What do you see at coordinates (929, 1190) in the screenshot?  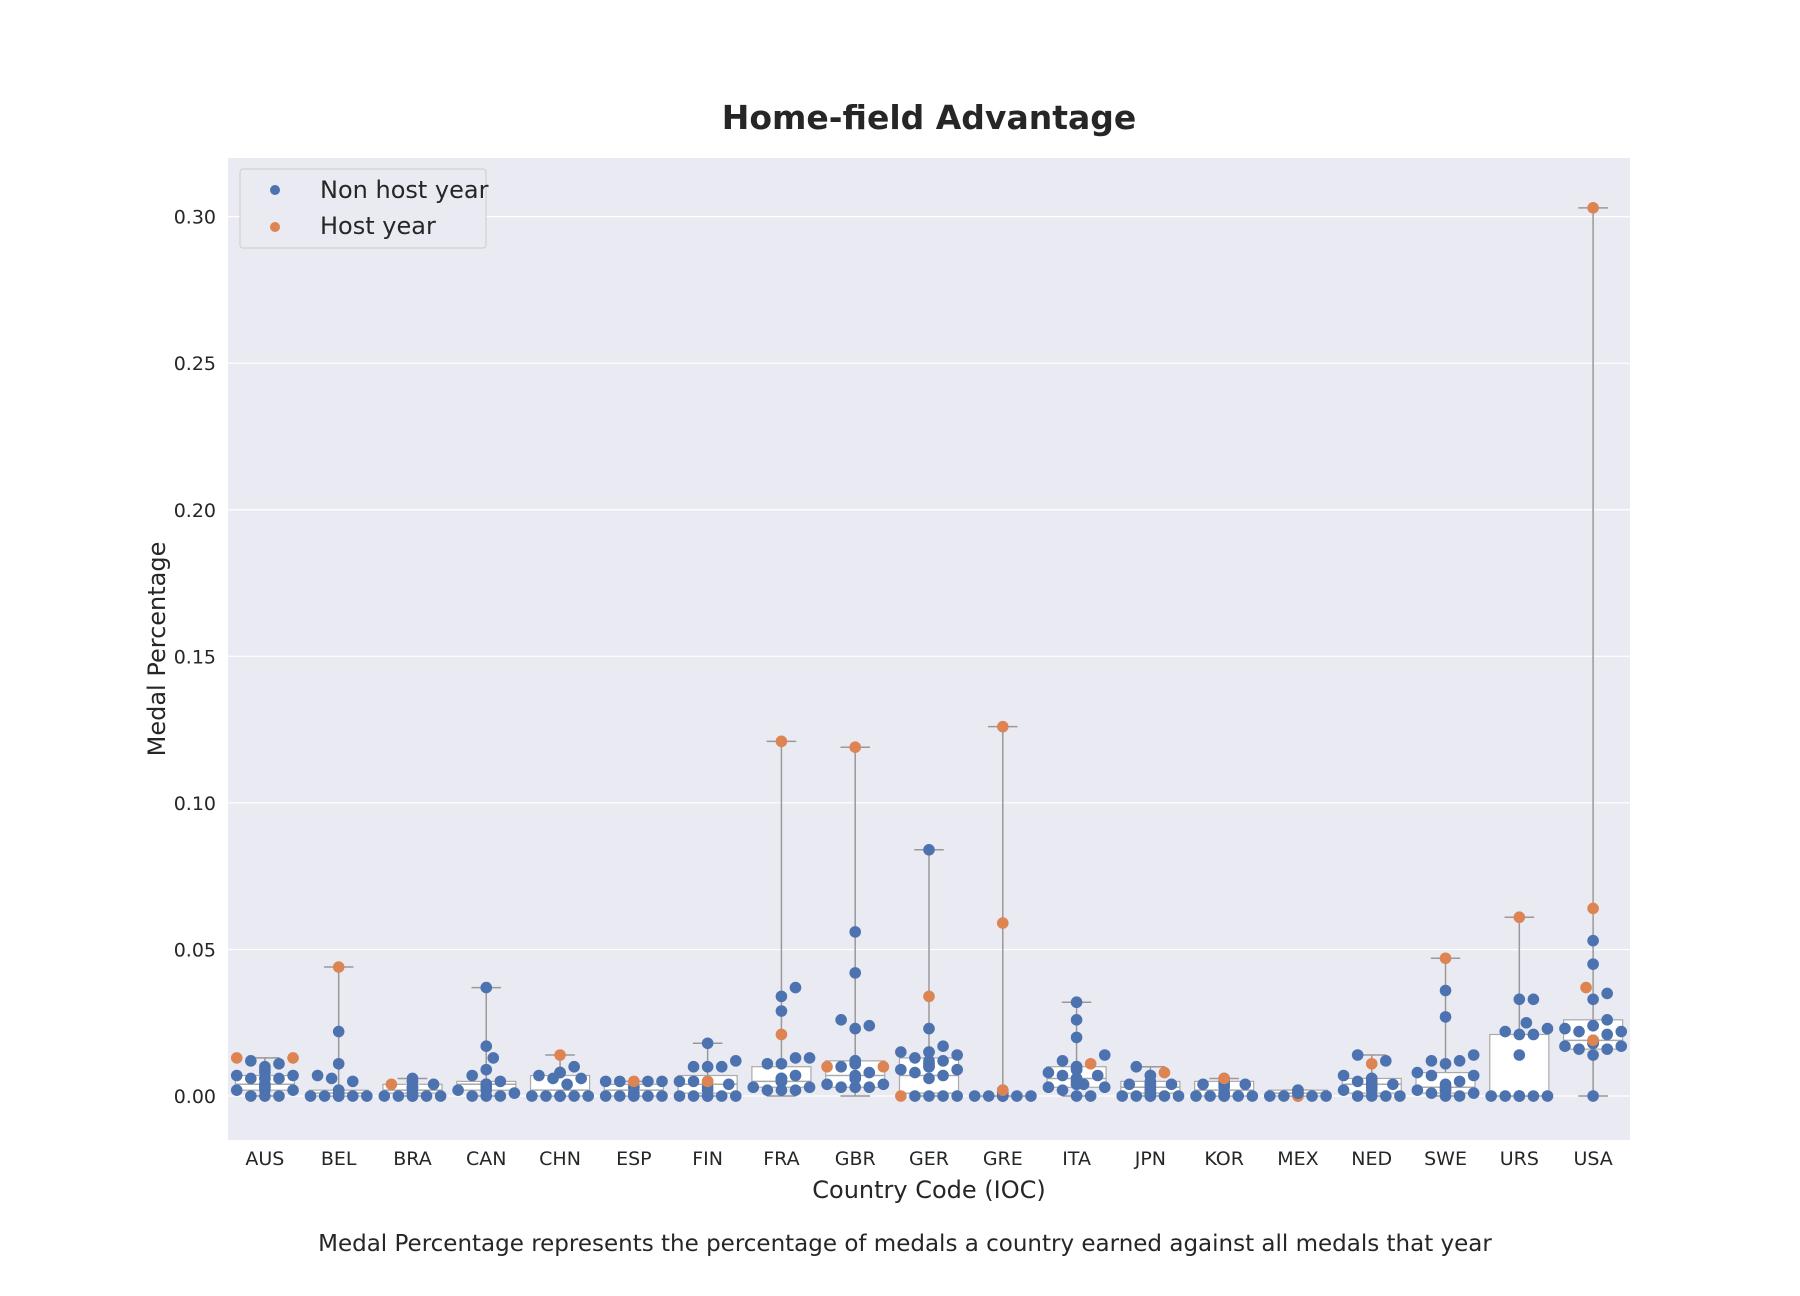 I see `x-axis-label: Country Code (IOC)` at bounding box center [929, 1190].